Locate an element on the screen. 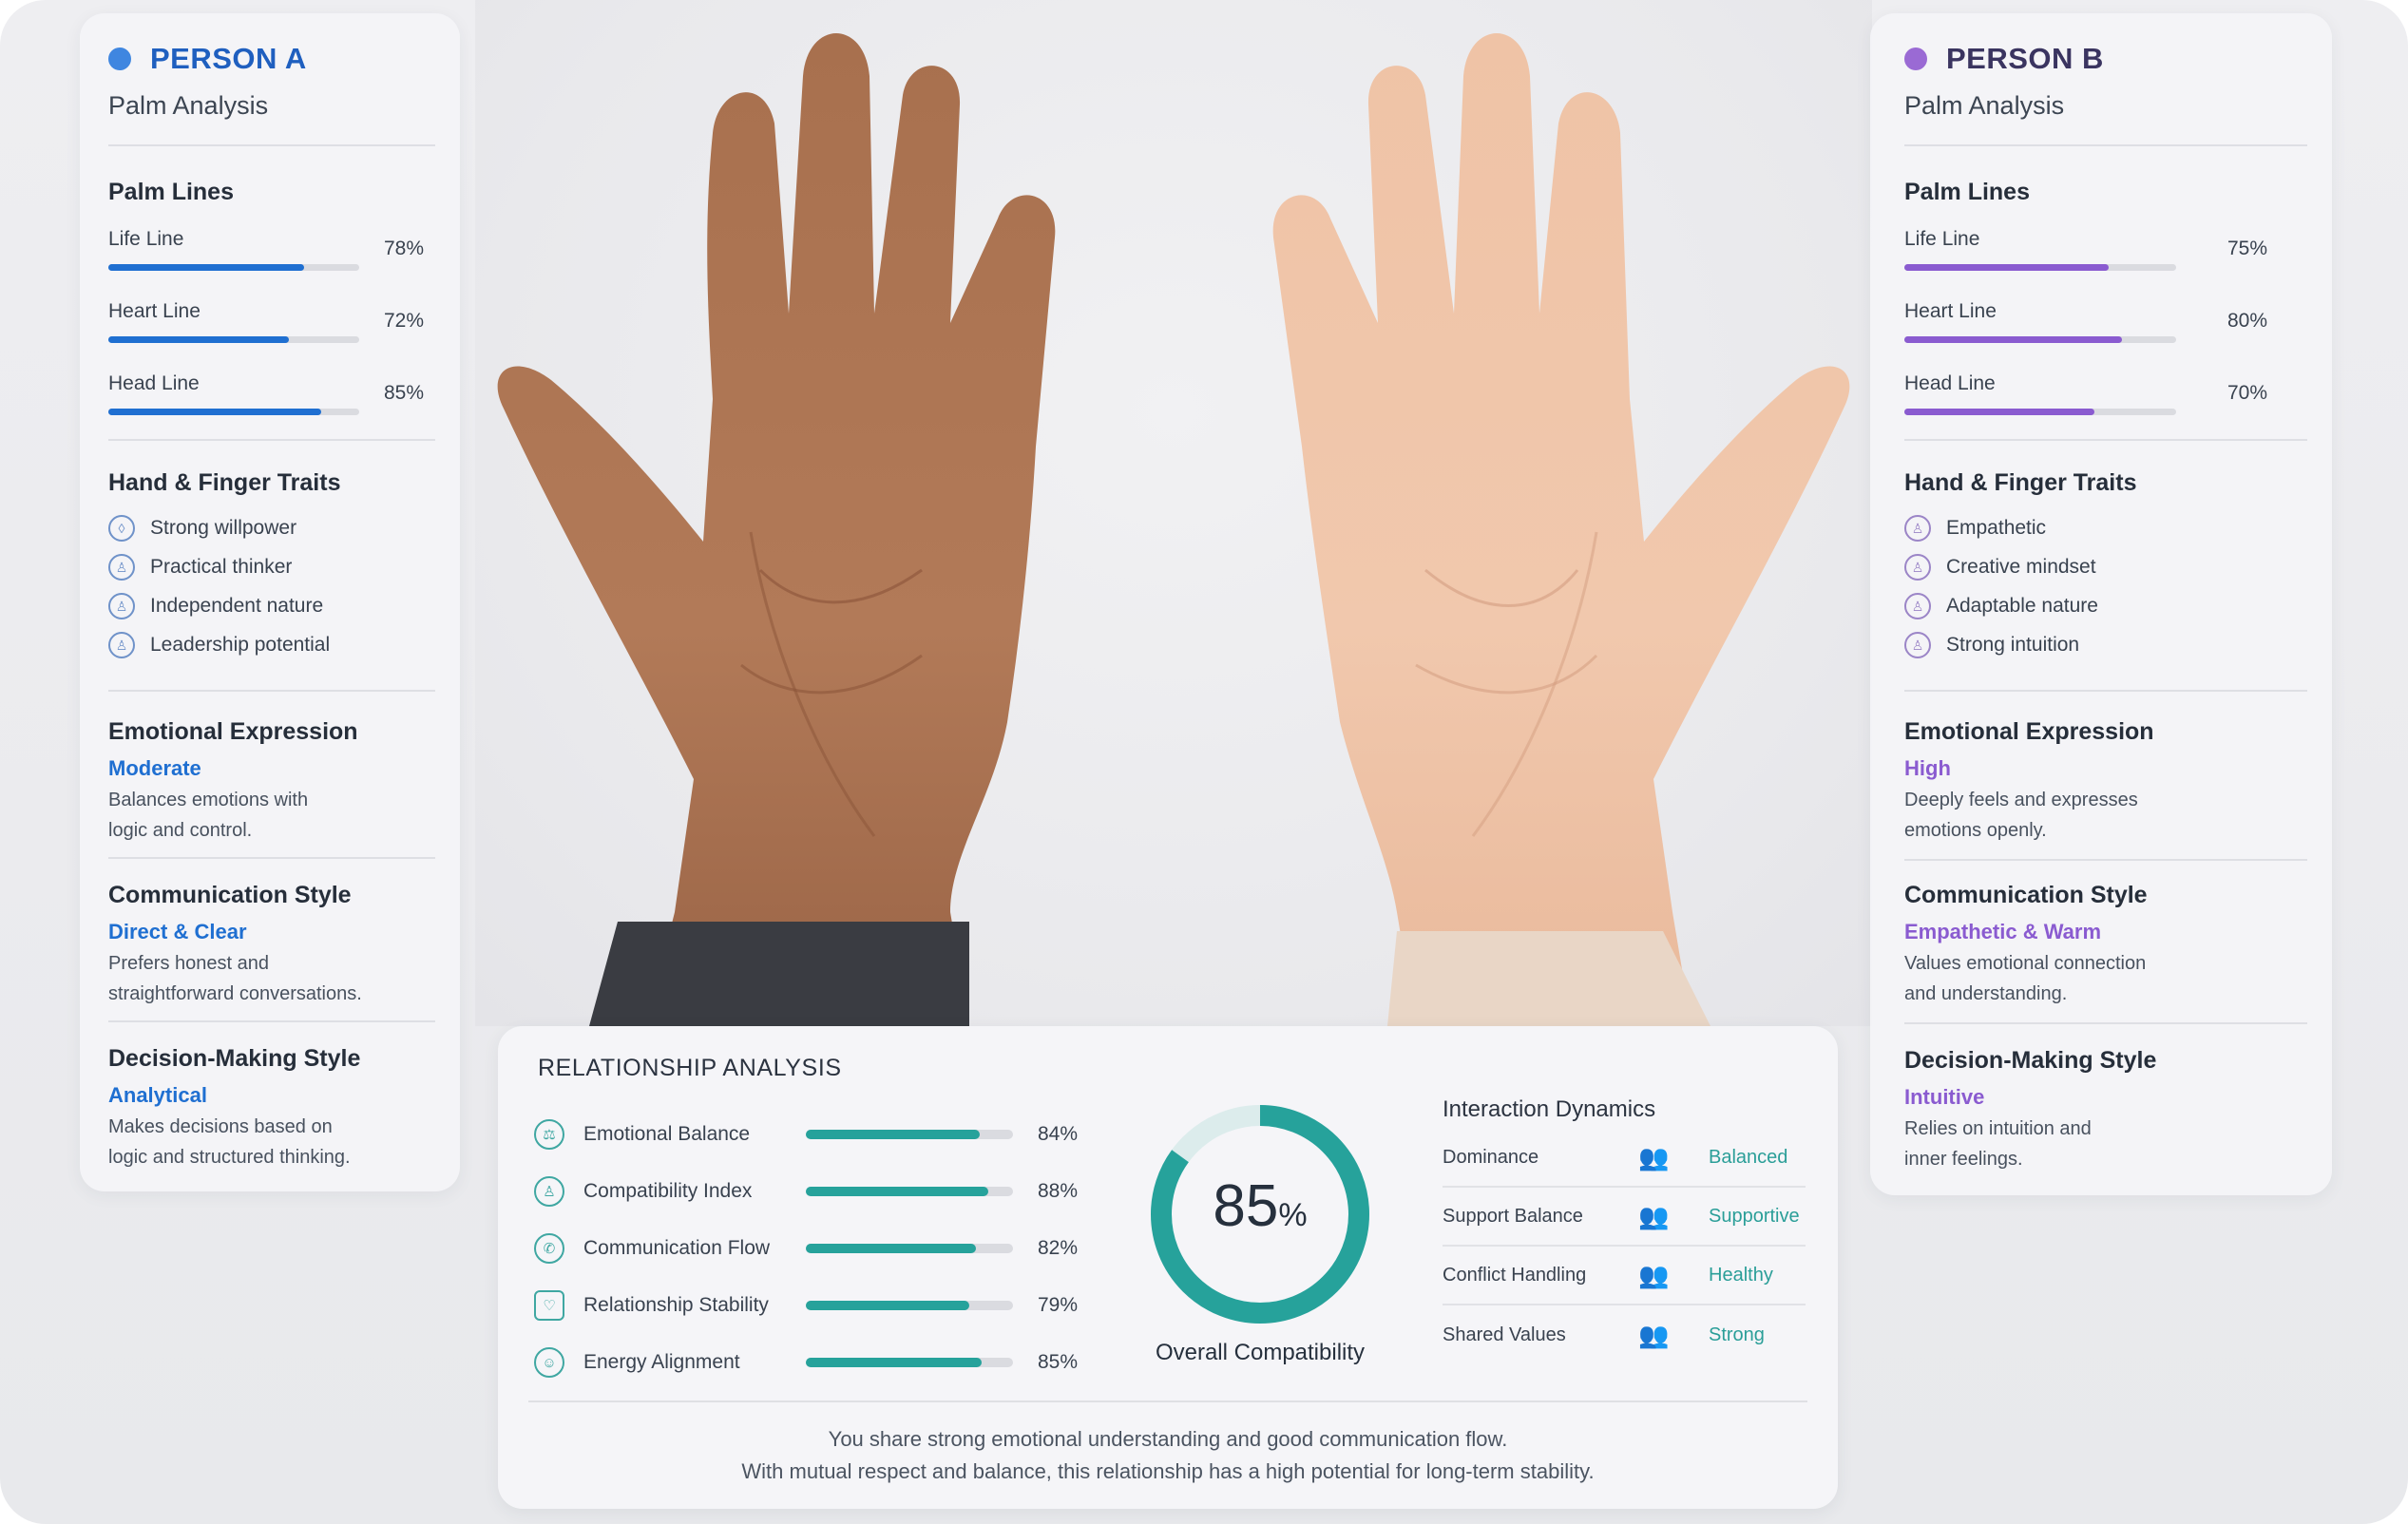  dynamics-label: Shared Values is located at coordinates (1505, 1334).